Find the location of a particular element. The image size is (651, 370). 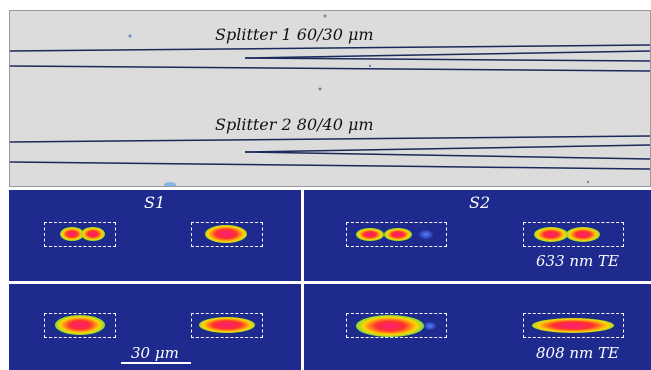

mode-panel-s1-808: 30 μm is located at coordinates (155, 327).